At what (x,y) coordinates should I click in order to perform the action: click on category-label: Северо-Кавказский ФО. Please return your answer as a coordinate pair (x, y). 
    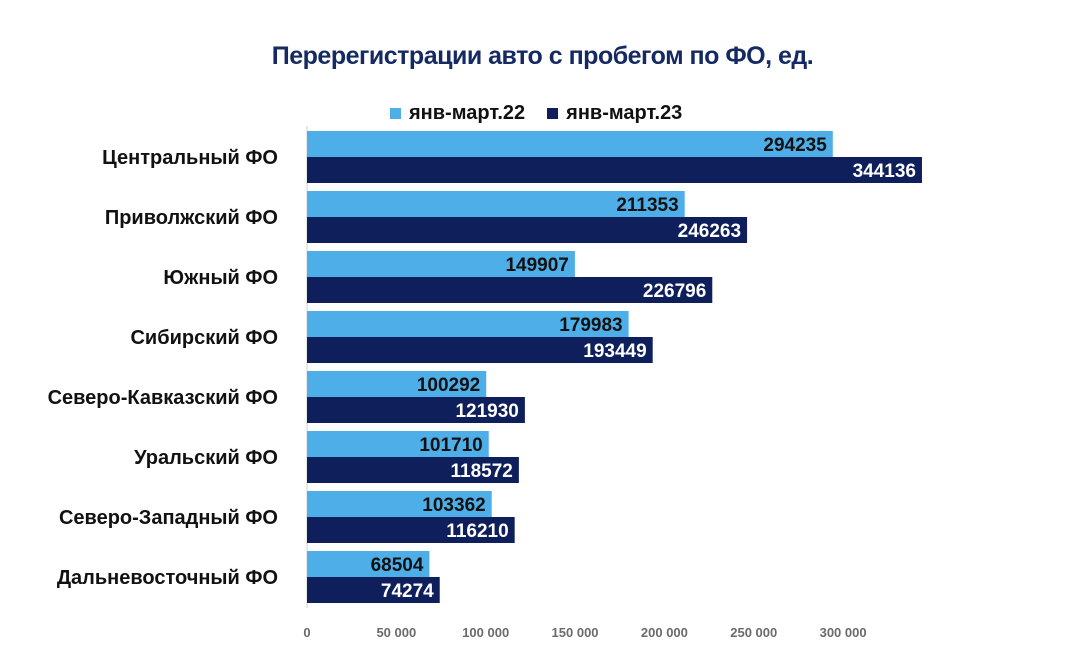
    Looking at the image, I should click on (163, 398).